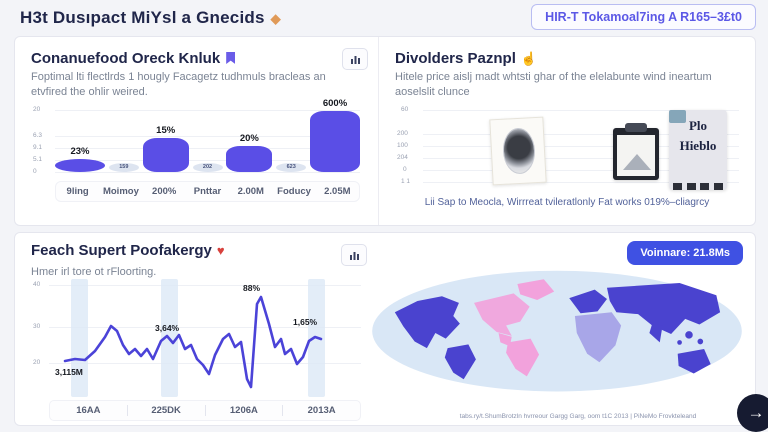  I want to click on metrics-card-title: Conanuefood Oreck Knluk, so click(196, 58).